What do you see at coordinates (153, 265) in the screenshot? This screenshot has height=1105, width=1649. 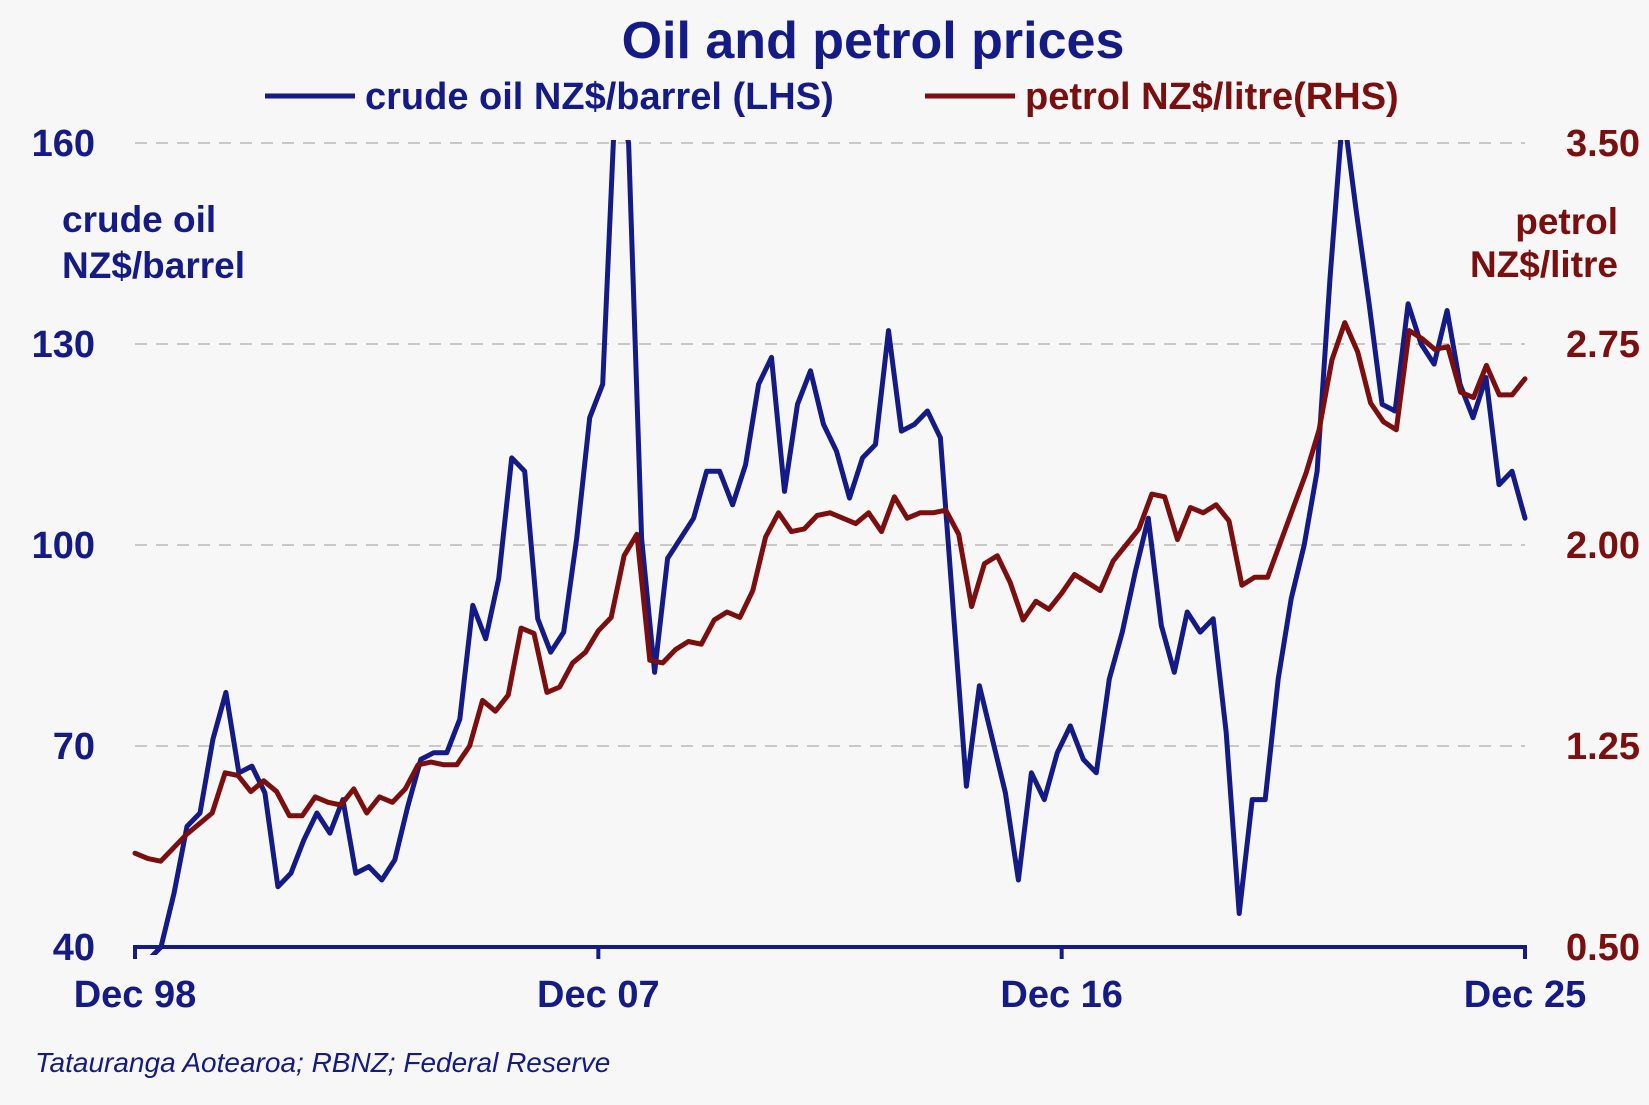 I see `left-axis-label-line2: NZ$/barrel` at bounding box center [153, 265].